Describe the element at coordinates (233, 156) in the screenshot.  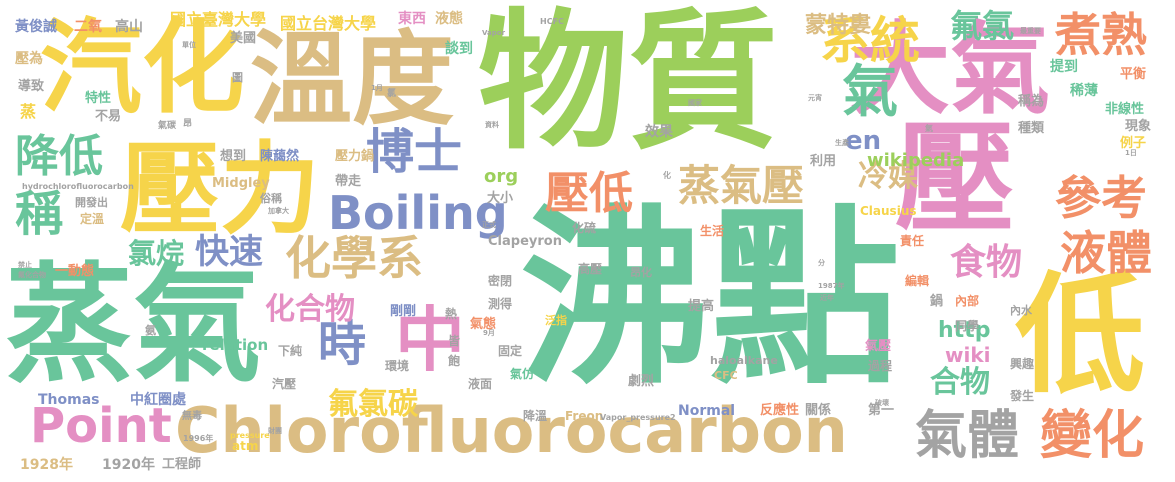
I see `cloud-word: 想到` at that location.